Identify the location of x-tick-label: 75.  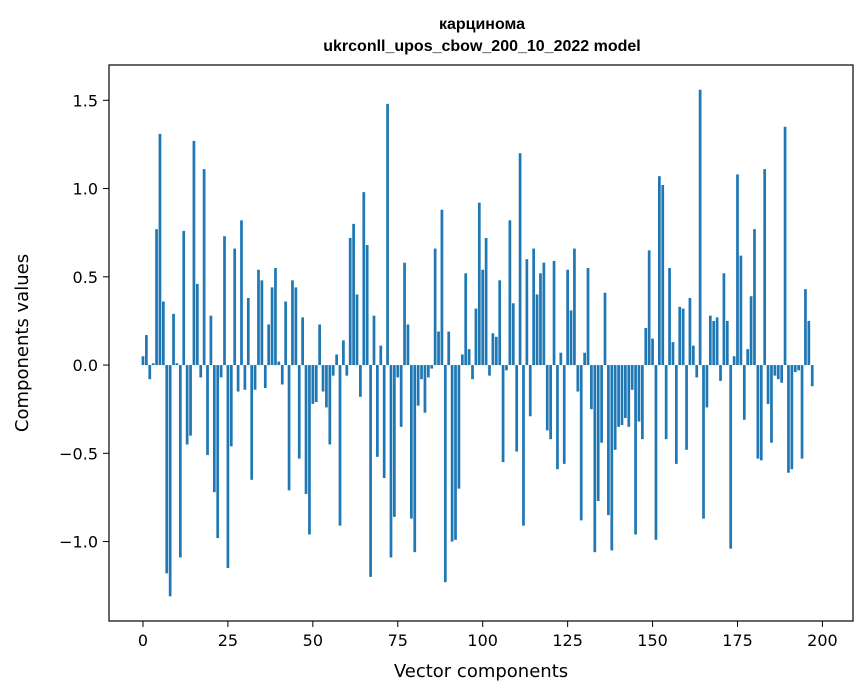
(398, 640).